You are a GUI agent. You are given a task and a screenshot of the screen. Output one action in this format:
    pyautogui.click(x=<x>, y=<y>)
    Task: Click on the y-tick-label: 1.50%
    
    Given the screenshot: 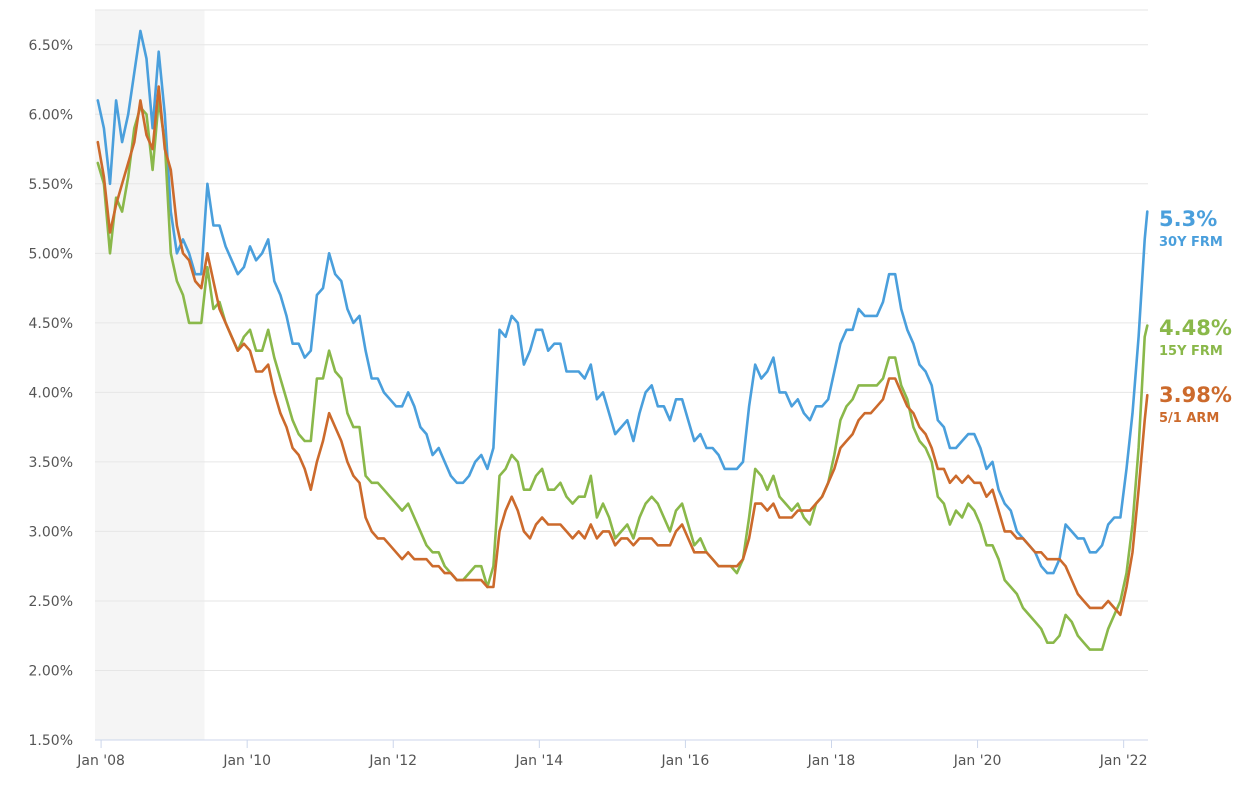 What is the action you would take?
    pyautogui.click(x=51, y=741)
    